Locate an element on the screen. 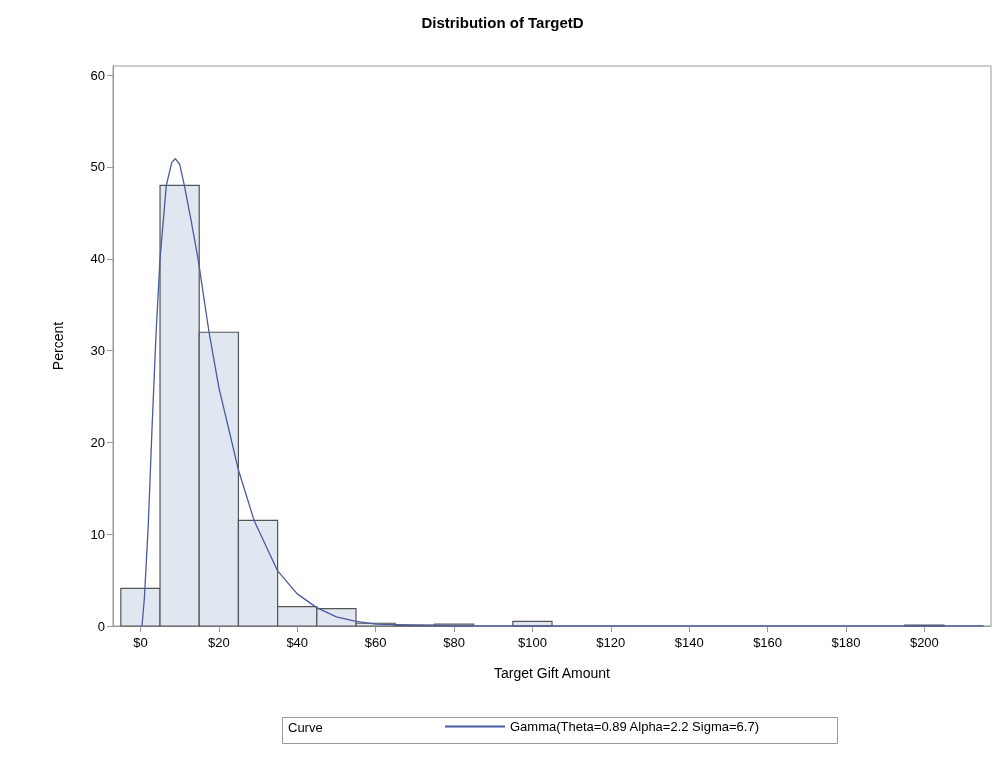 The image size is (1005, 760). y-tick-label: 30 is located at coordinates (97, 351).